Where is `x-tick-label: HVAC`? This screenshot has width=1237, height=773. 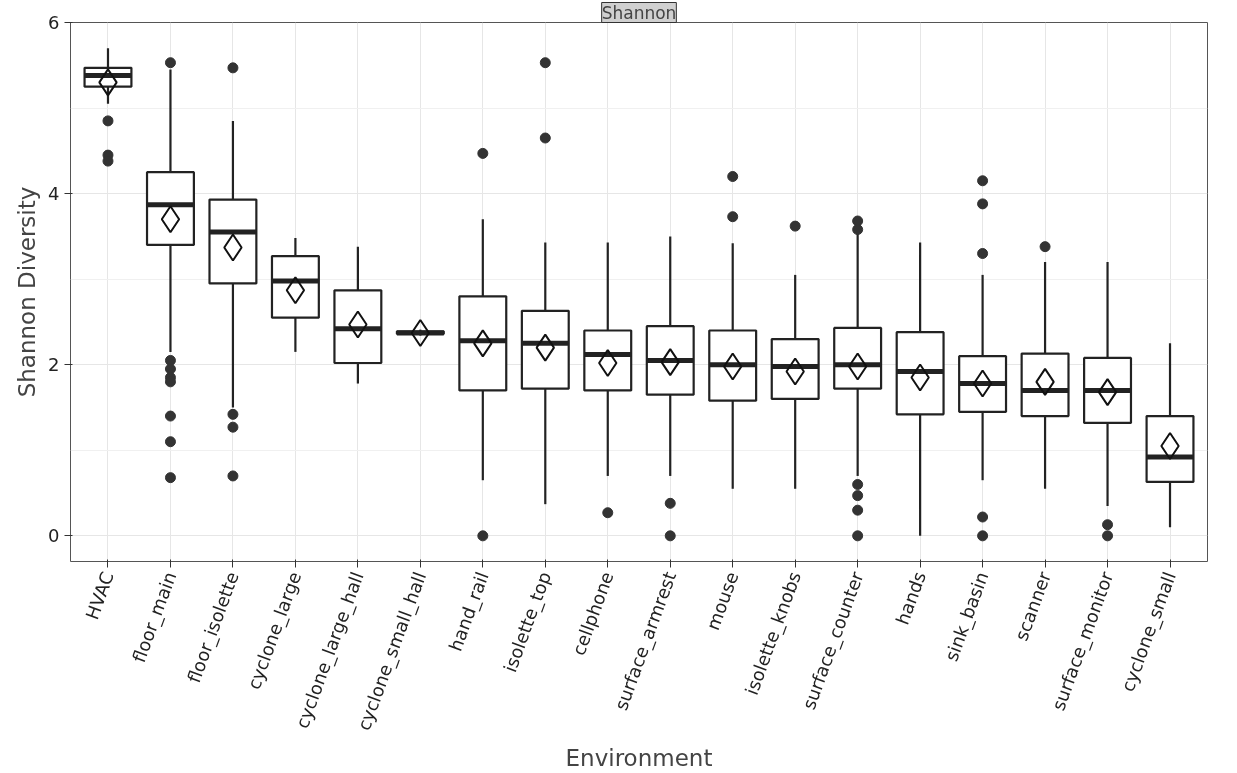
x-tick-label: HVAC is located at coordinates (99, 595).